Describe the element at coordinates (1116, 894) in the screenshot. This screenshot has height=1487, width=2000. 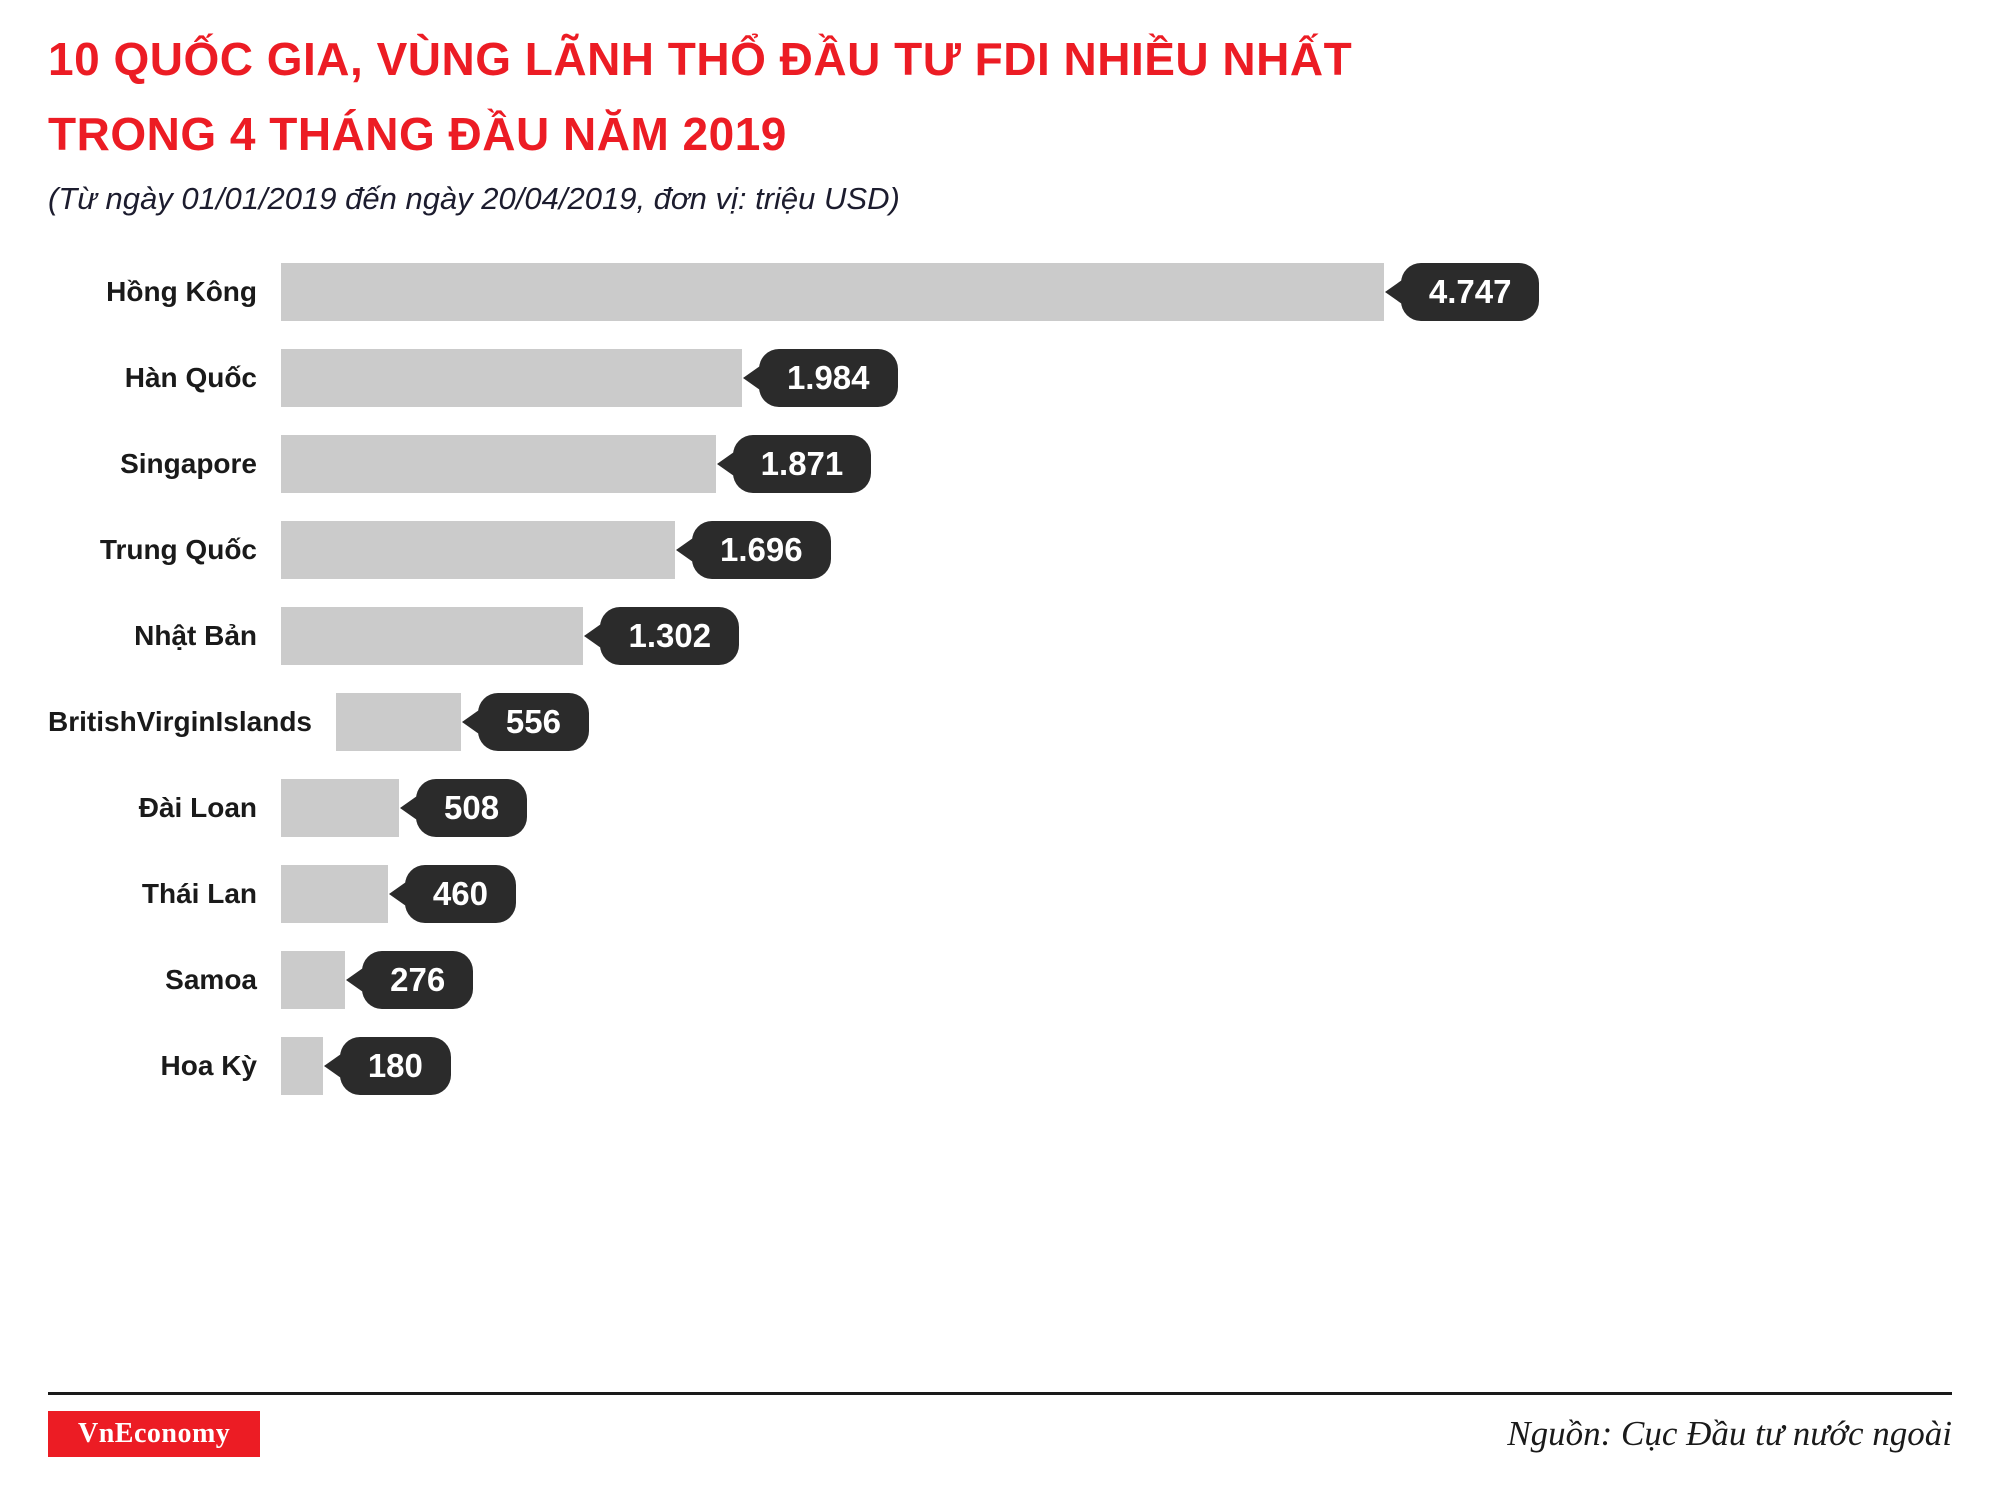
I see `bar-track: 460` at that location.